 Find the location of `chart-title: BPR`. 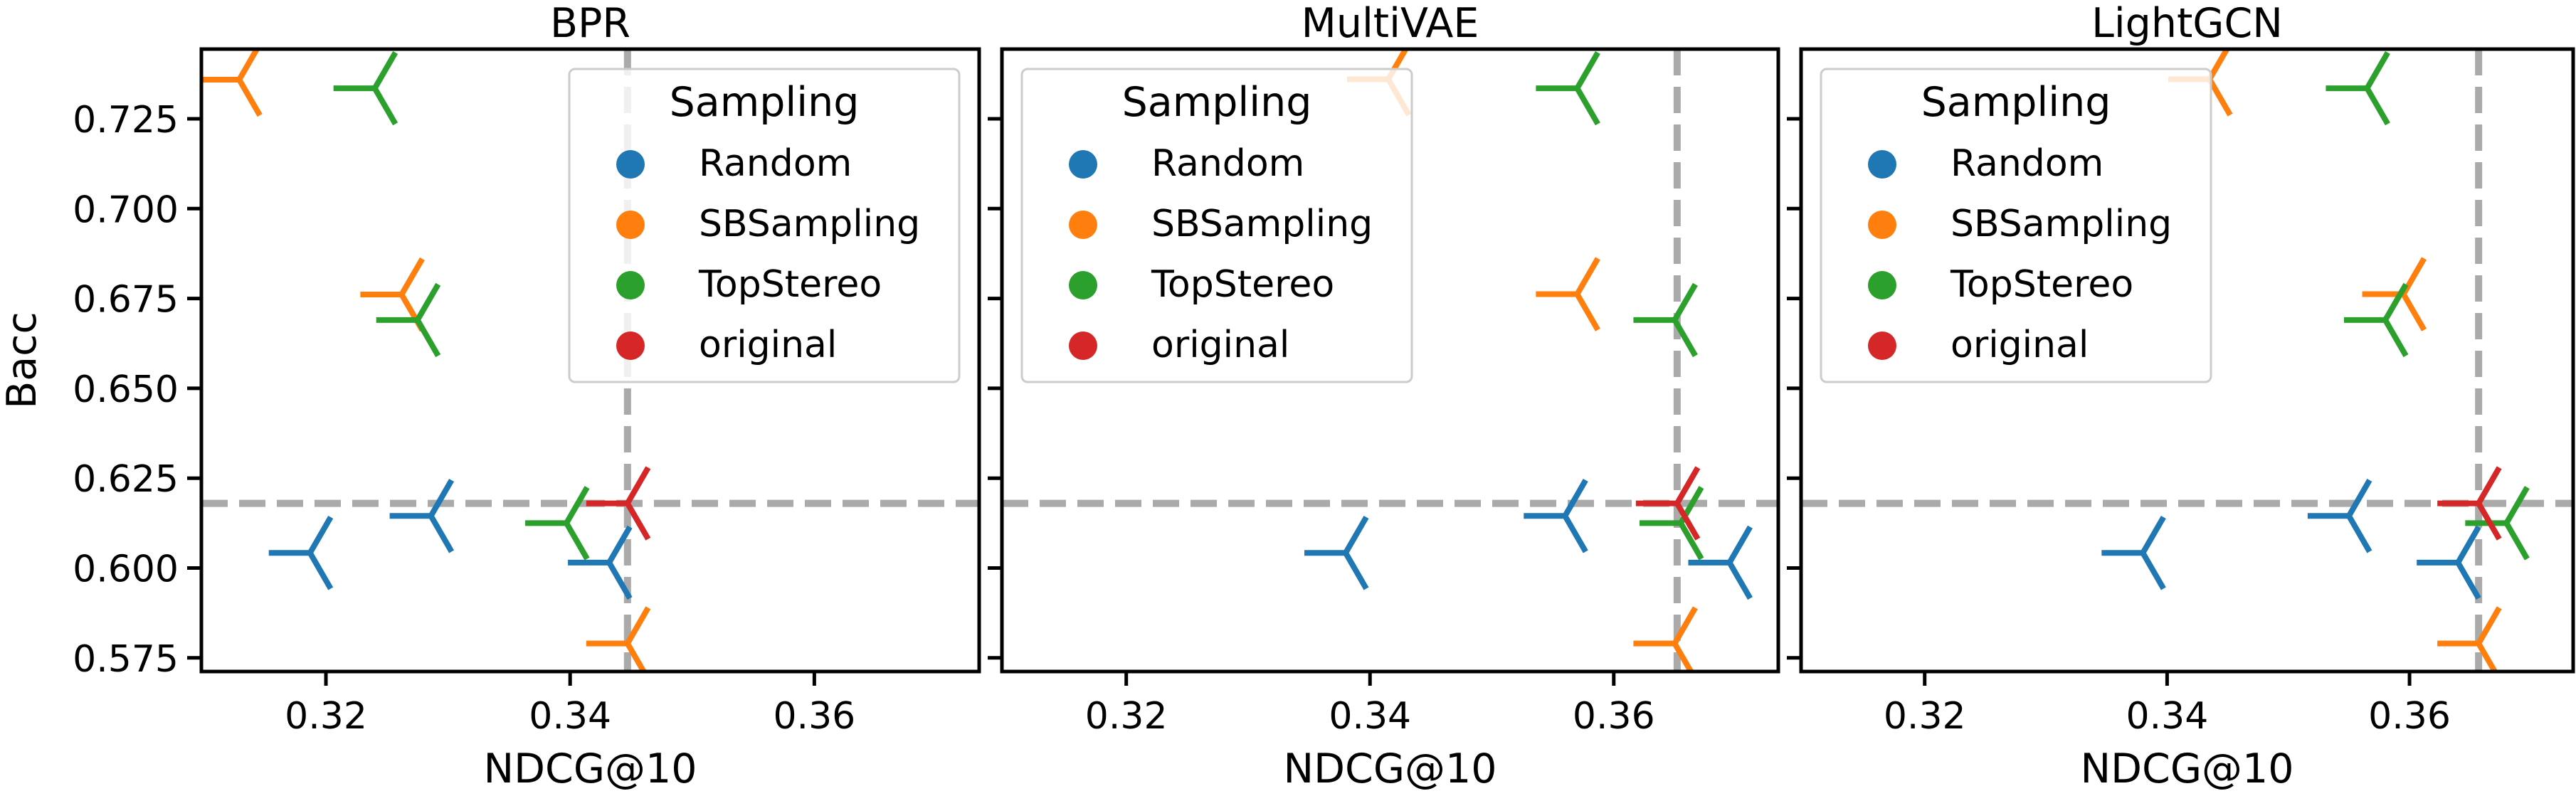

chart-title: BPR is located at coordinates (590, 23).